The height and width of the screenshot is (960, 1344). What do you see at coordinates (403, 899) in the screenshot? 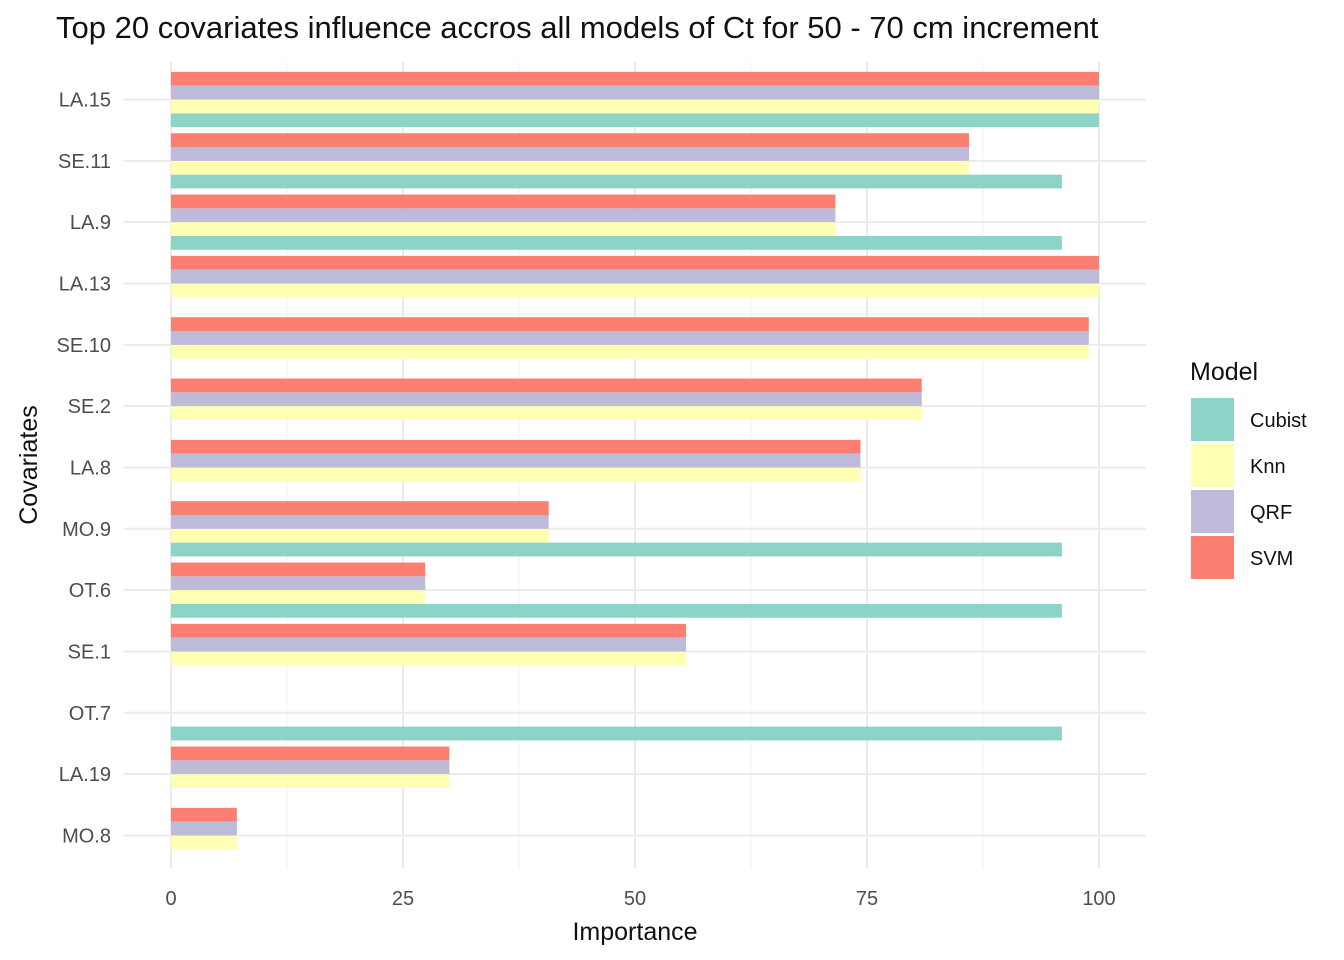
I see `x-tick-label: 25` at bounding box center [403, 899].